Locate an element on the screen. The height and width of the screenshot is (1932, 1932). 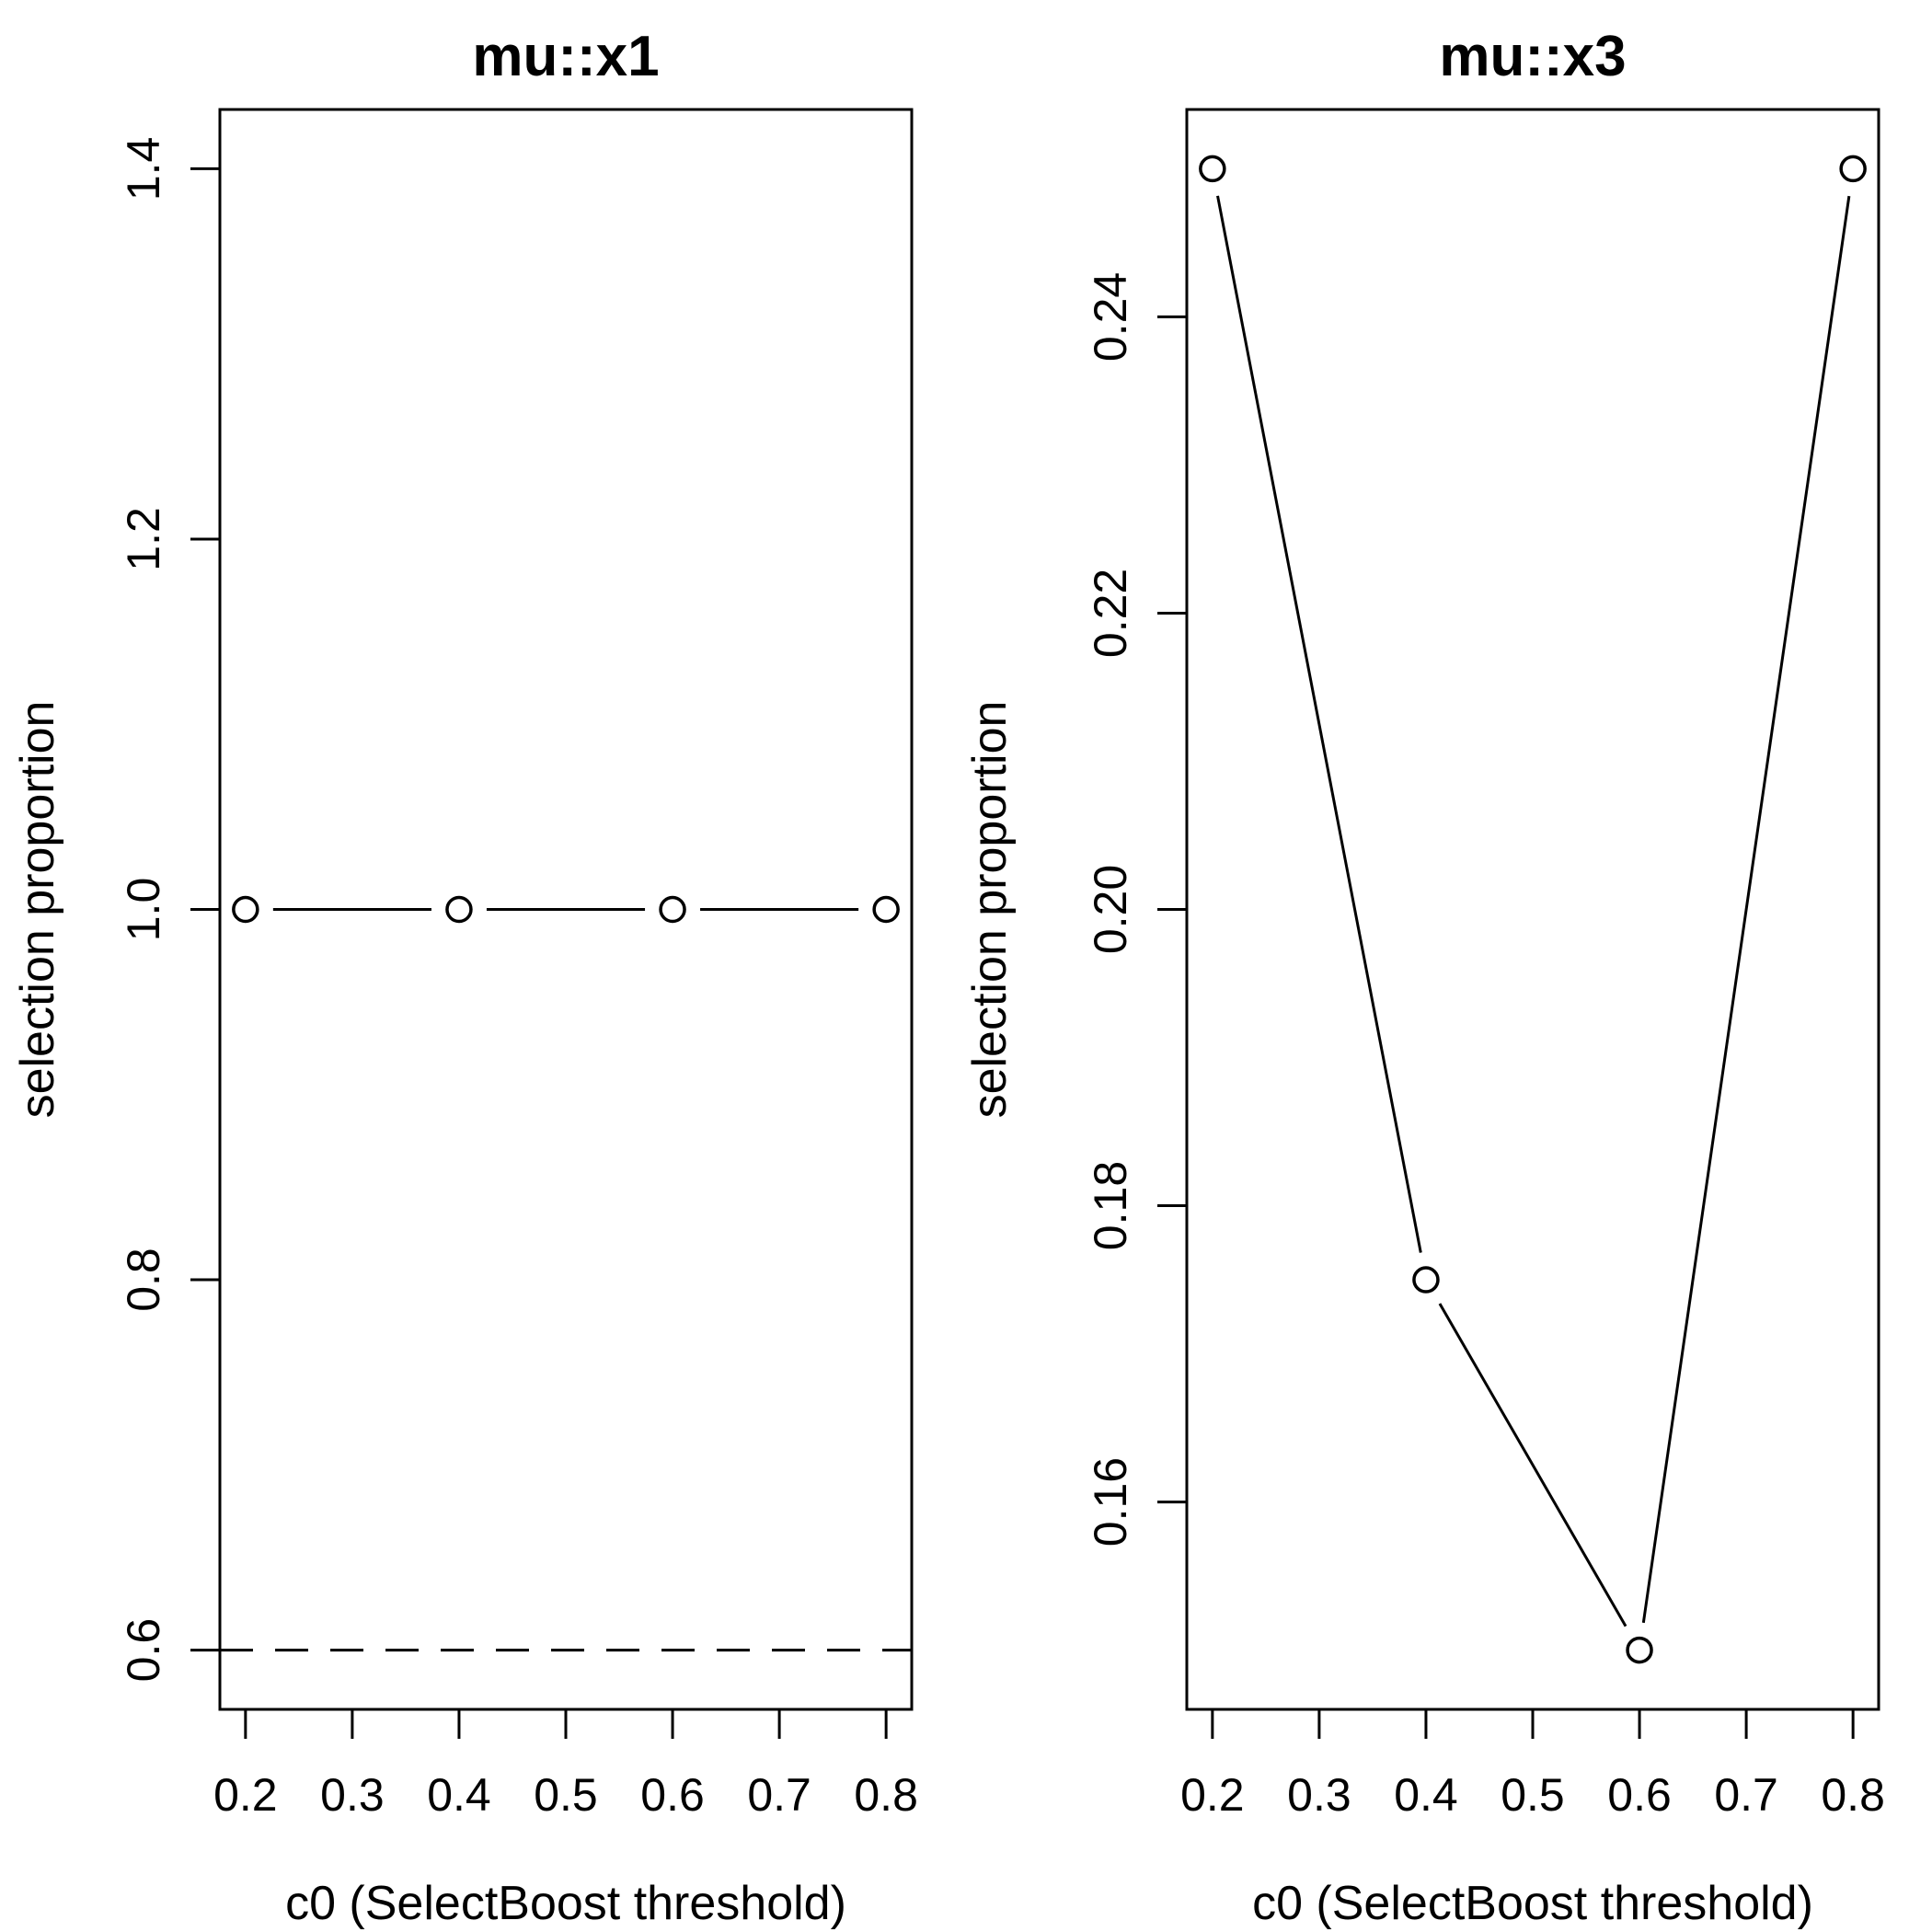
y-tick-label: 0.22 is located at coordinates (1110, 613).